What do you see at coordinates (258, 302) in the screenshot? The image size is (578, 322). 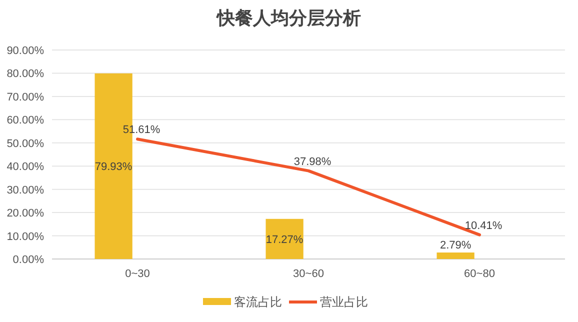 I see `legend-label: 客流占比` at bounding box center [258, 302].